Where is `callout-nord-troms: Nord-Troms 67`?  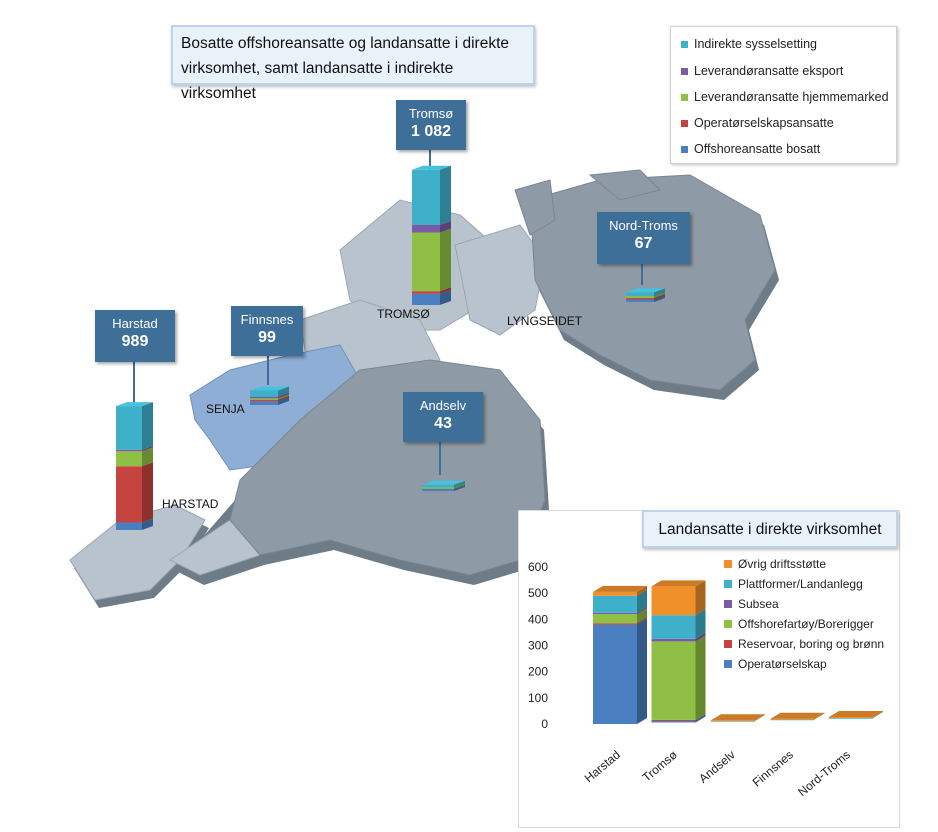
callout-nord-troms: Nord-Troms 67 is located at coordinates (643, 238).